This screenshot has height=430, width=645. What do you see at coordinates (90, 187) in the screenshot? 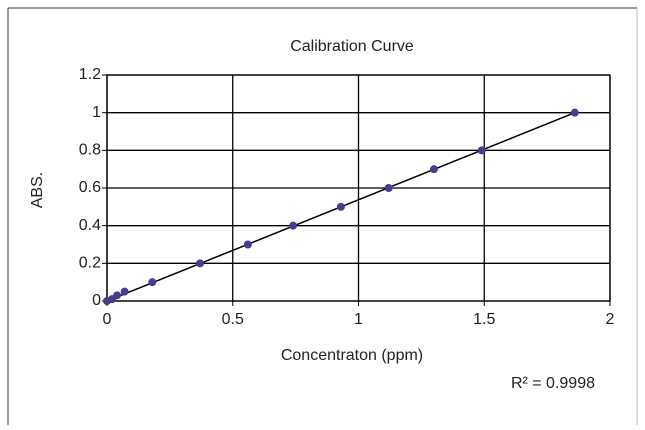
I see `y-tick-label: 0.6` at bounding box center [90, 187].